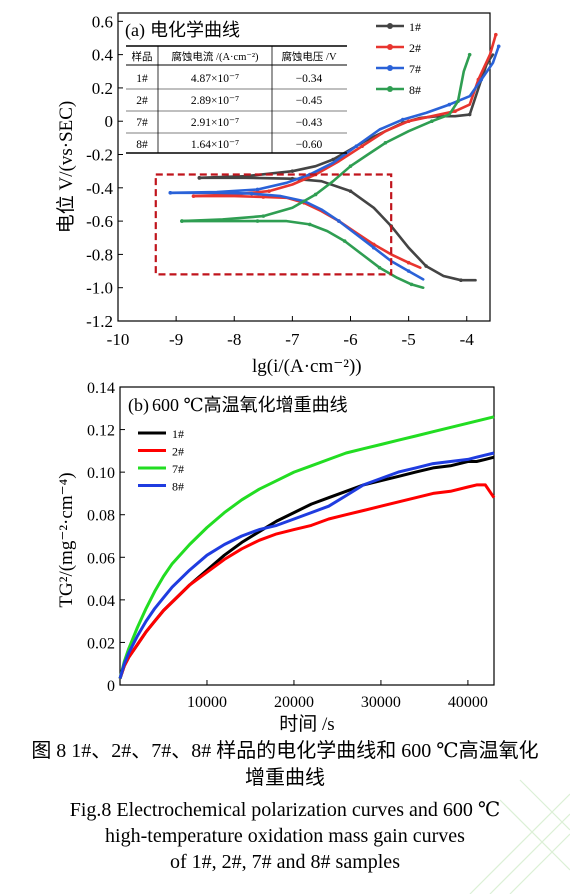 The width and height of the screenshot is (570, 894). What do you see at coordinates (215, 145) in the screenshot?
I see `table-cell: 1.64×10⁻⁷` at bounding box center [215, 145].